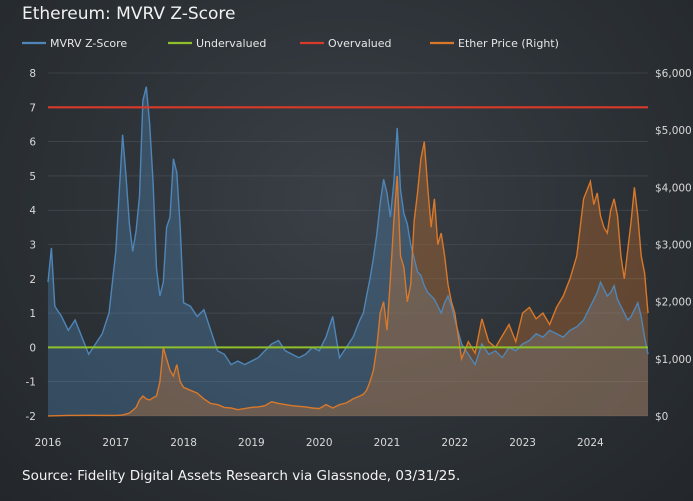  Describe the element at coordinates (32, 108) in the screenshot. I see `y-left-tick-label: 7` at that location.